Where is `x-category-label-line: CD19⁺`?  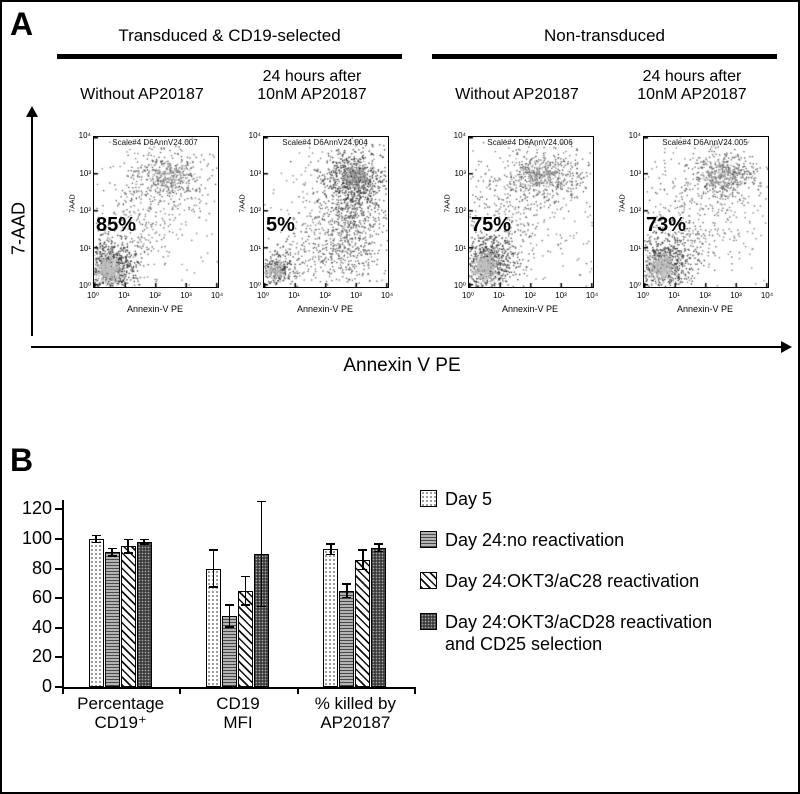
x-category-label-line: CD19⁺ is located at coordinates (120, 722).